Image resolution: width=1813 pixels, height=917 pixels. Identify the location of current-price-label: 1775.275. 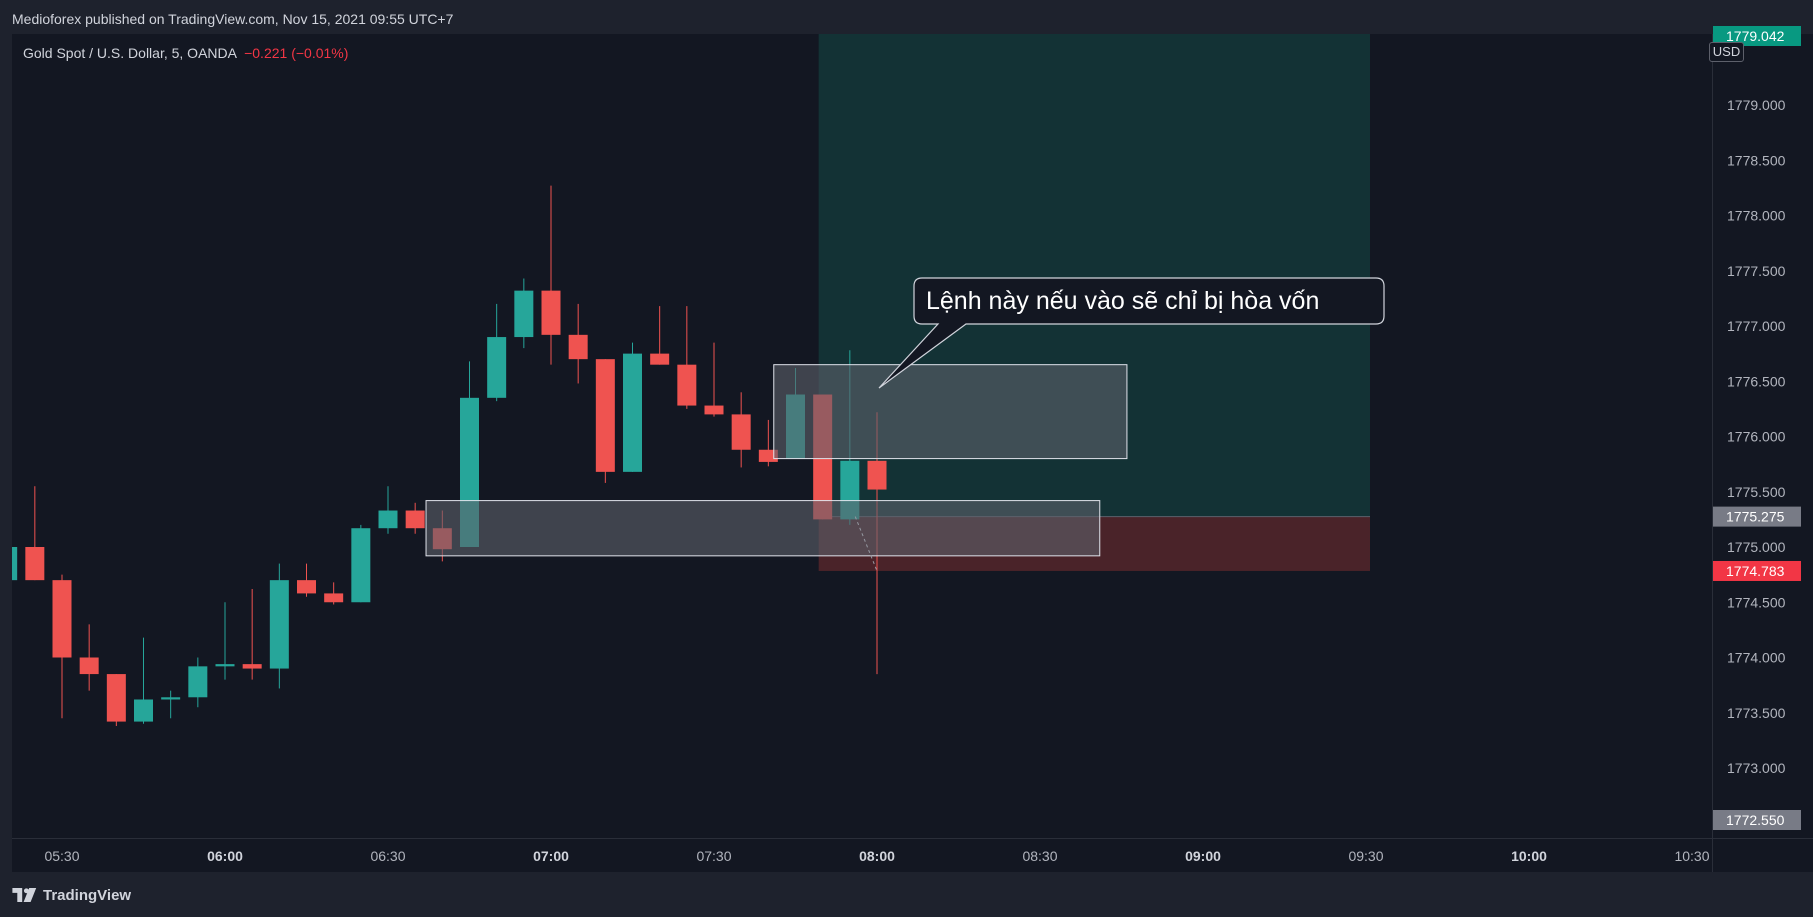
(1757, 516).